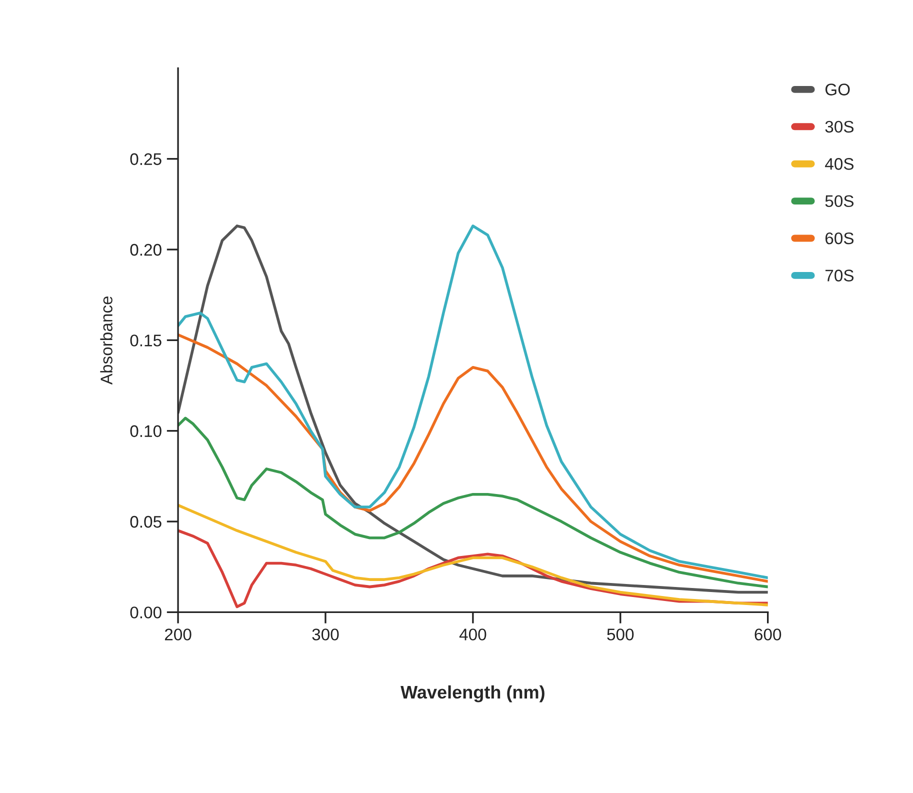 The width and height of the screenshot is (913, 793). I want to click on legend-label: 60S, so click(839, 238).